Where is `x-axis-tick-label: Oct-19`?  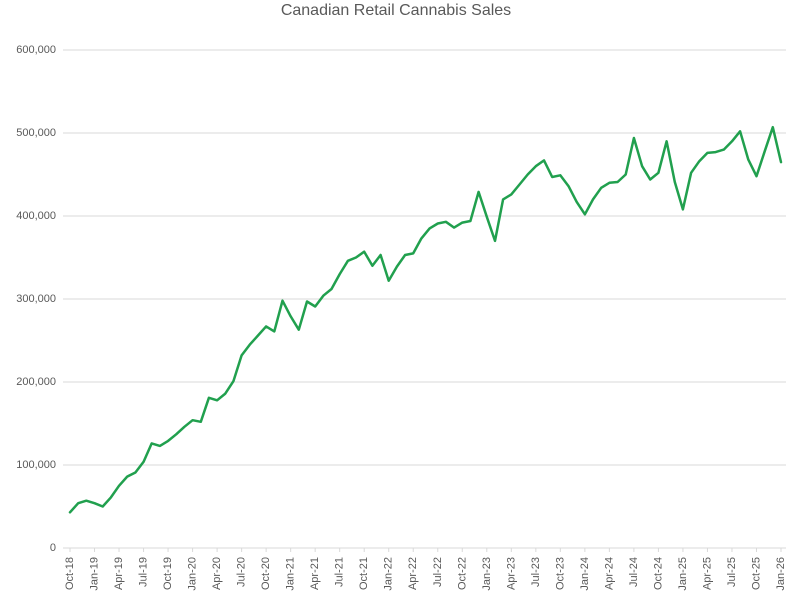 x-axis-tick-label: Oct-19 is located at coordinates (168, 573).